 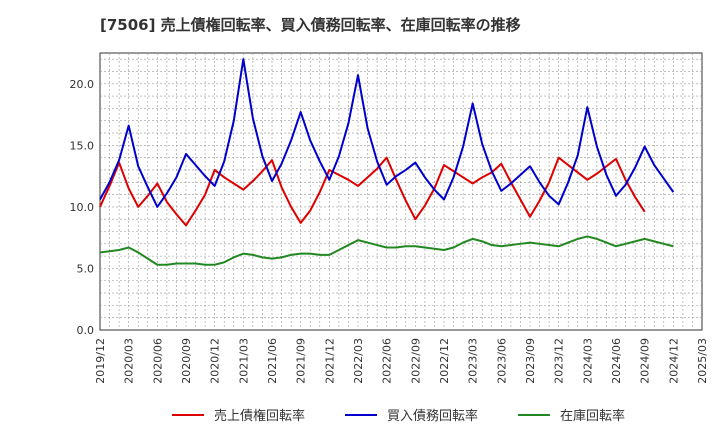 What do you see at coordinates (310, 25) in the screenshot?
I see `chart-title: [7506] 売上債権回転率、買入債務回転率、在庫回転率の推移` at bounding box center [310, 25].